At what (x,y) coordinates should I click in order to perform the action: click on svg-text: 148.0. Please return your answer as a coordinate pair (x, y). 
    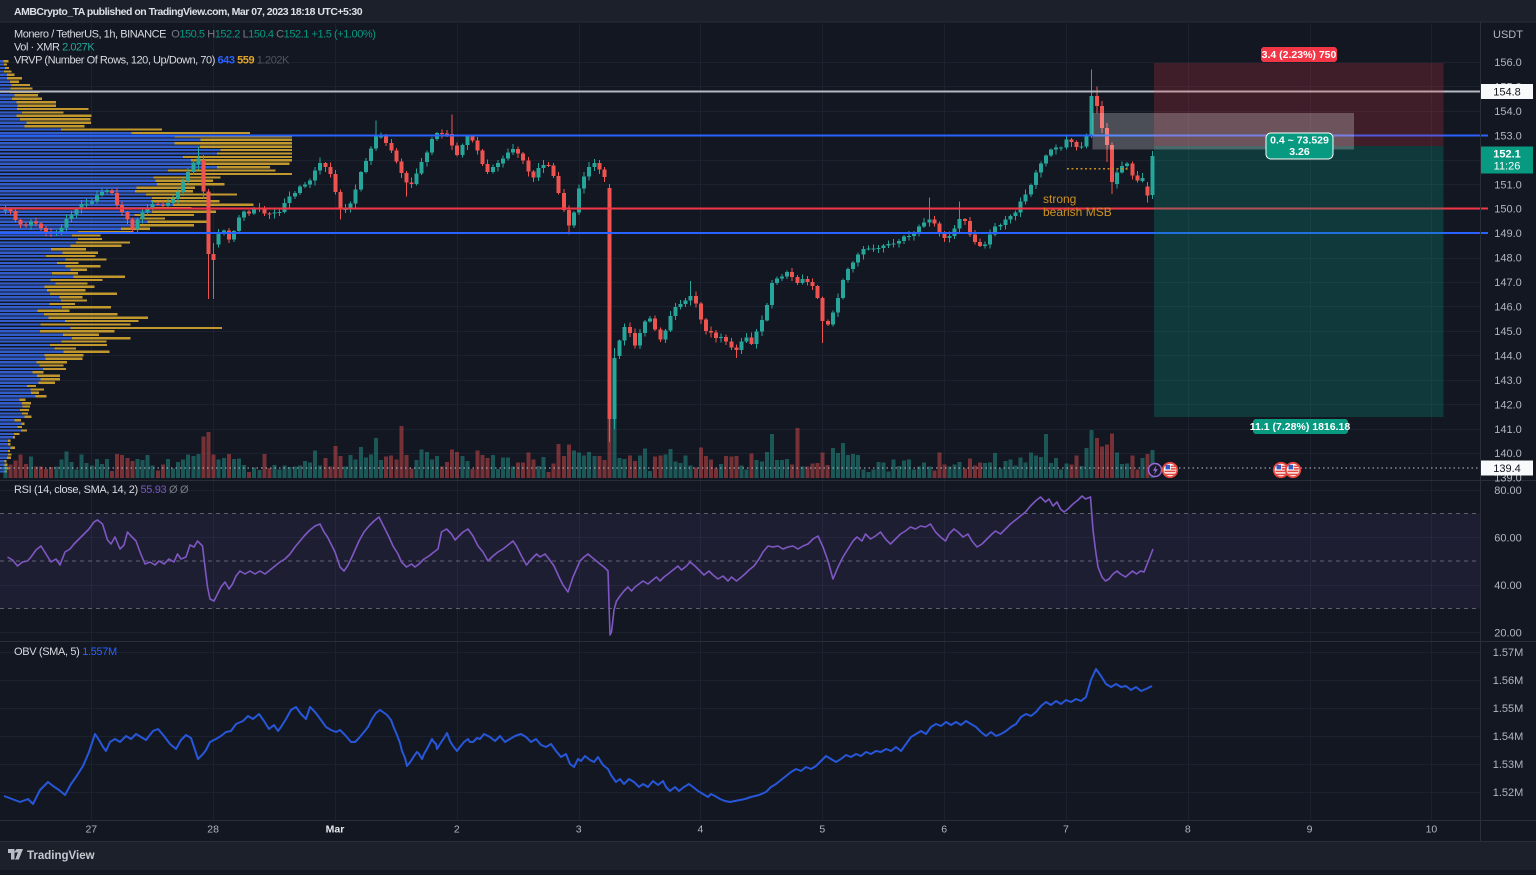
    Looking at the image, I should click on (1508, 259).